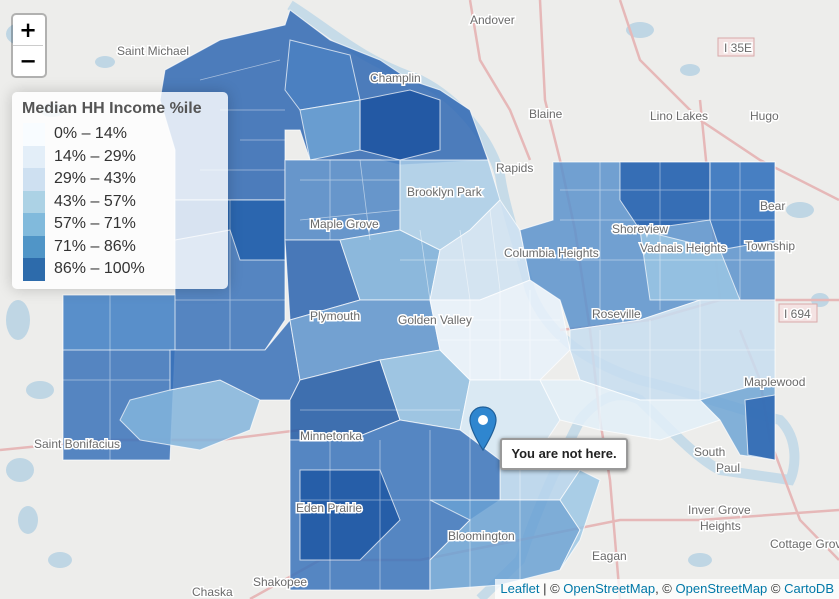 The width and height of the screenshot is (839, 599). What do you see at coordinates (770, 246) in the screenshot?
I see `place-label-township: Township` at bounding box center [770, 246].